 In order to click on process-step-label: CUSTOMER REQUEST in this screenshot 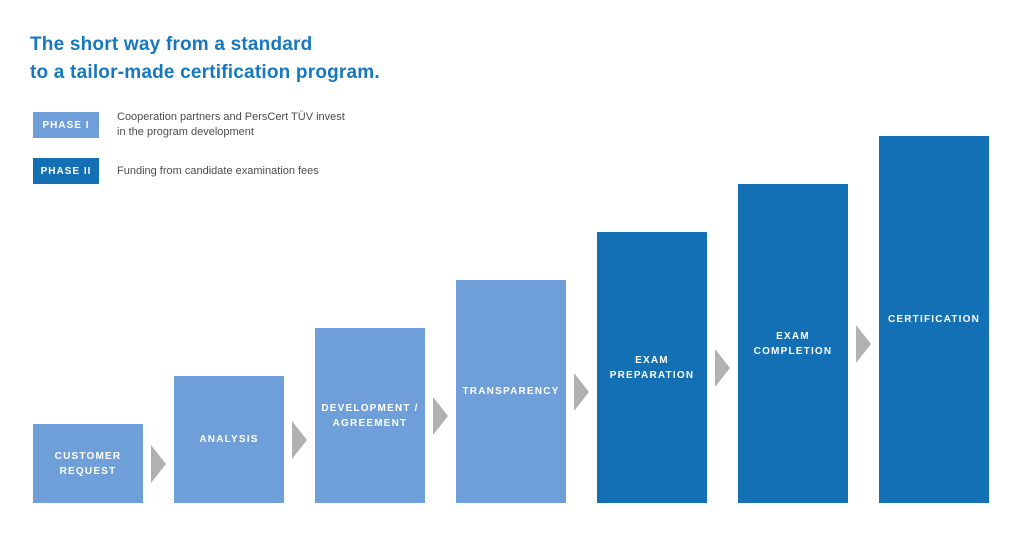, I will do `click(88, 463)`.